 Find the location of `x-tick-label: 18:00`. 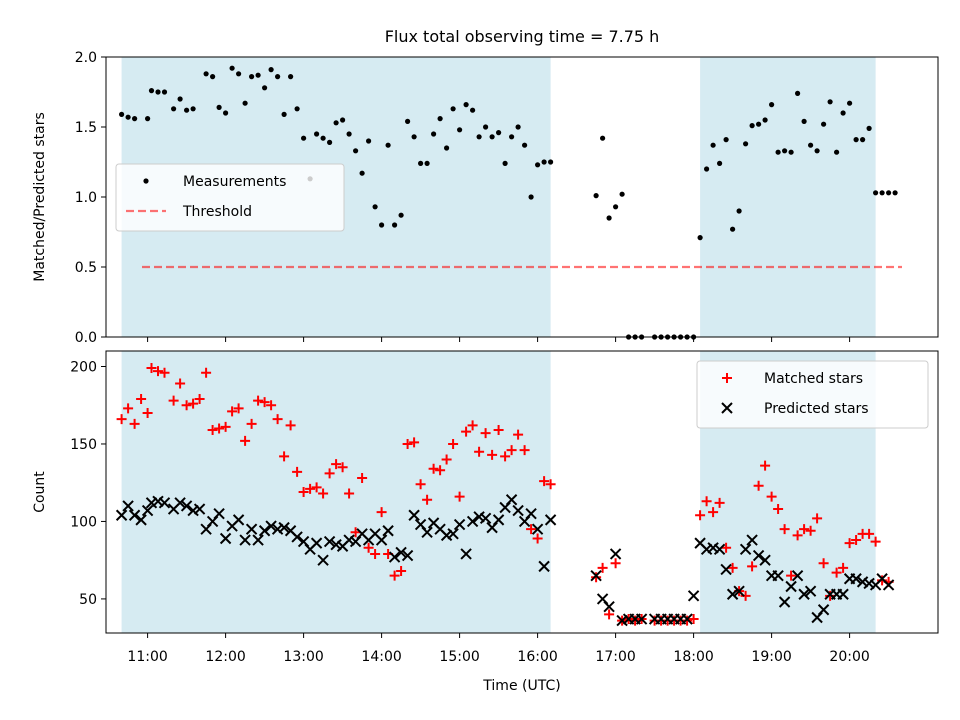

x-tick-label: 18:00 is located at coordinates (693, 657).